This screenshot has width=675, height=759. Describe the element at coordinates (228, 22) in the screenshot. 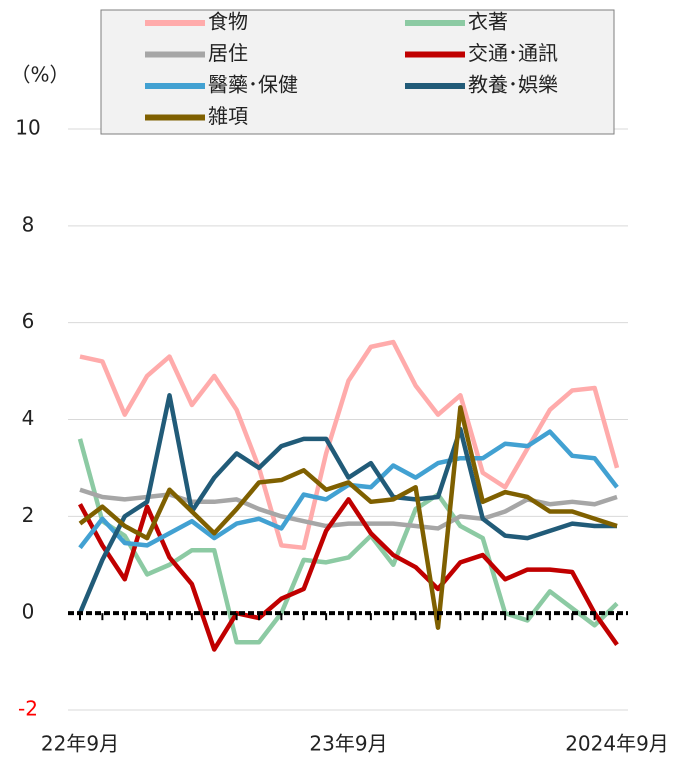

I see `legend-label: 食物` at that location.